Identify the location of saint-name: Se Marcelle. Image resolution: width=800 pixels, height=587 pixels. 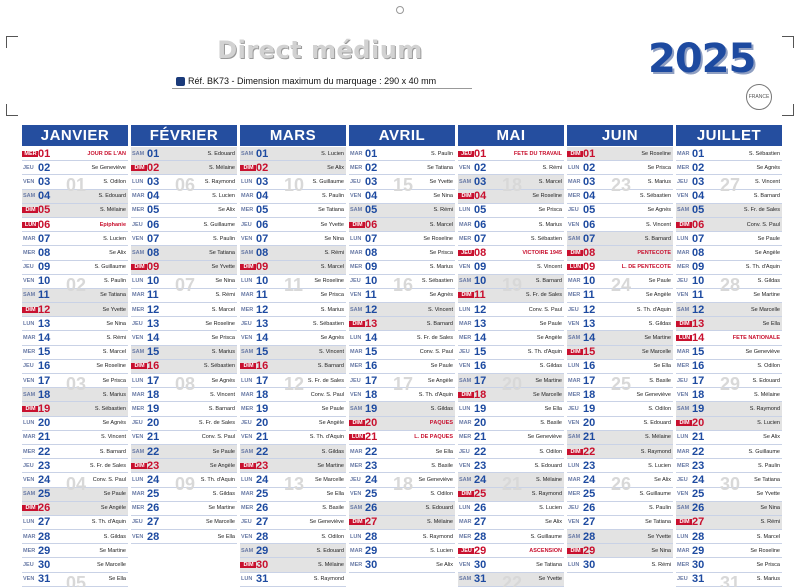
(547, 394).